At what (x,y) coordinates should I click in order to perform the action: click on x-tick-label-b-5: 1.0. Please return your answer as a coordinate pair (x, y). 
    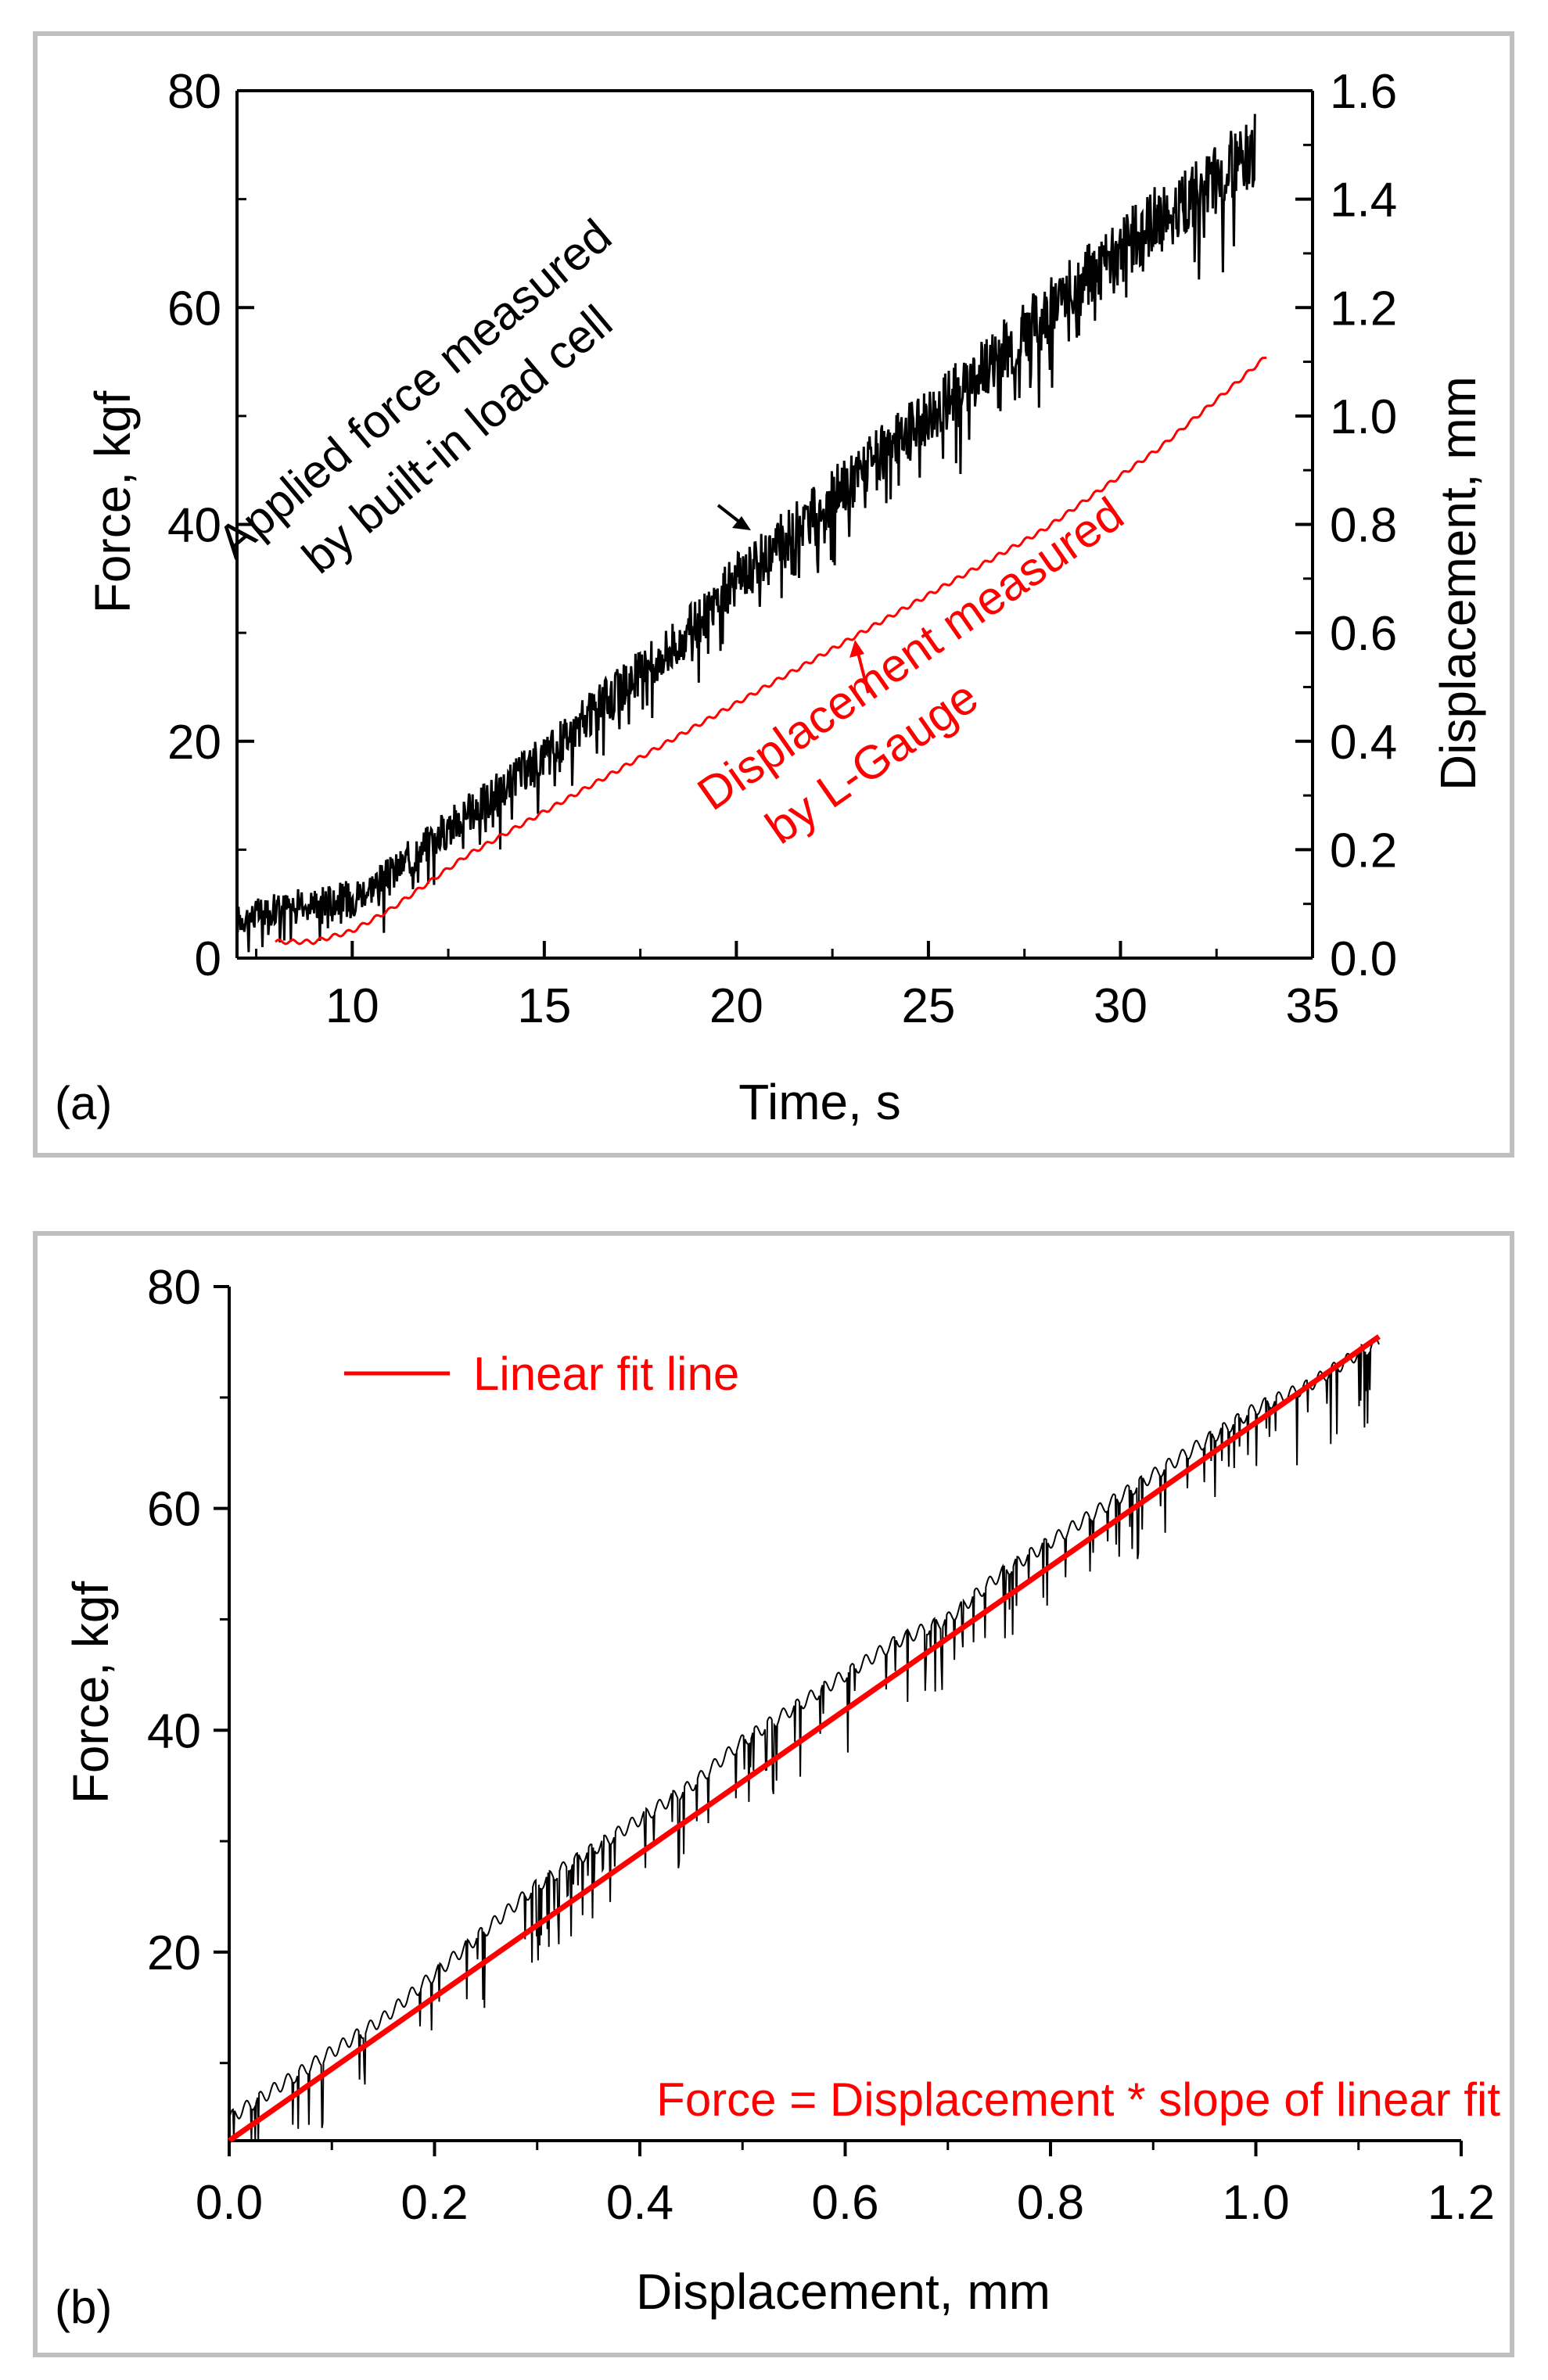
    Looking at the image, I should click on (1255, 2203).